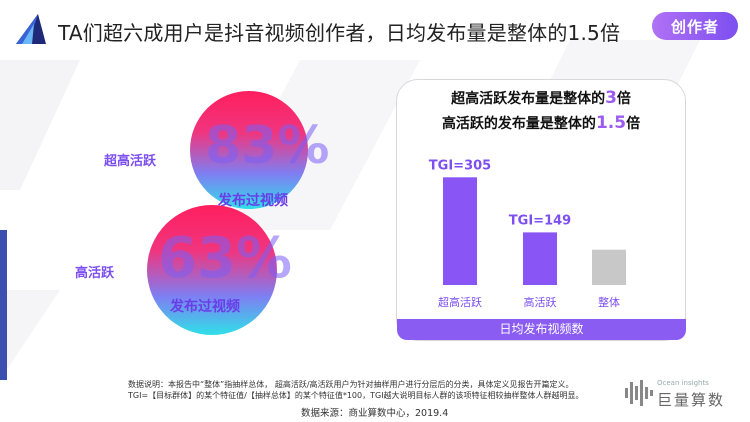 Image resolution: width=750 pixels, height=422 pixels. What do you see at coordinates (540, 220) in the screenshot?
I see `data-label-1: TGI=149` at bounding box center [540, 220].